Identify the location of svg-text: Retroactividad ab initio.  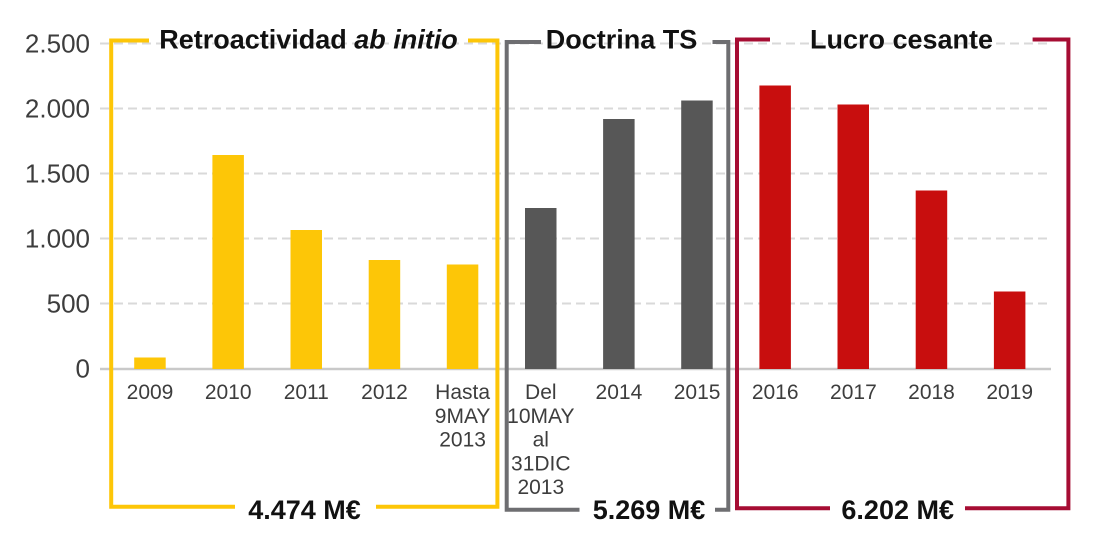
(308, 40).